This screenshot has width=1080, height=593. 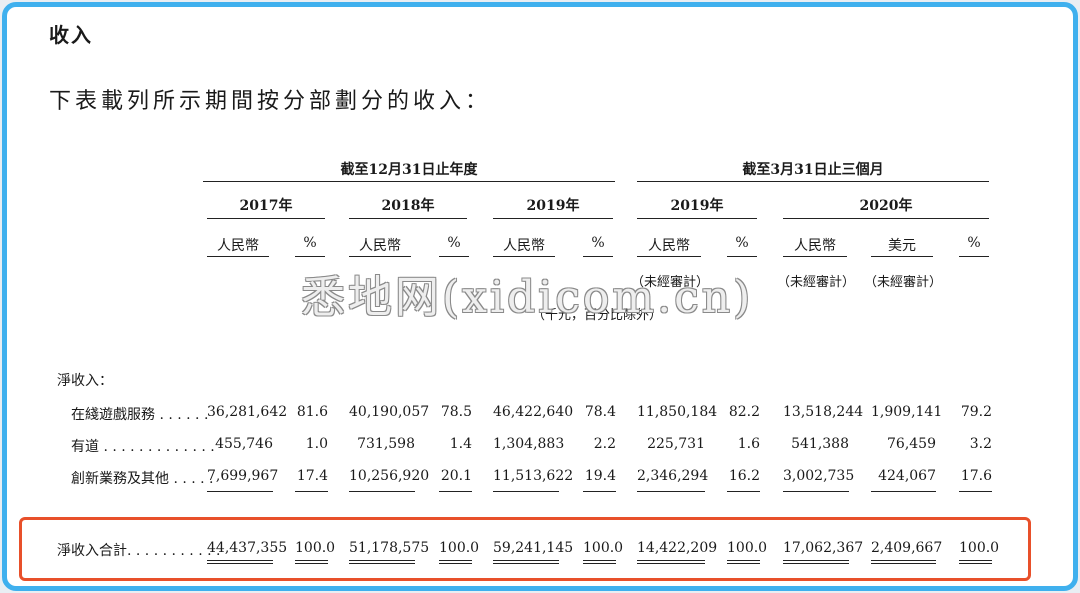 What do you see at coordinates (247, 412) in the screenshot?
I see `table-cell: 36,281,642` at bounding box center [247, 412].